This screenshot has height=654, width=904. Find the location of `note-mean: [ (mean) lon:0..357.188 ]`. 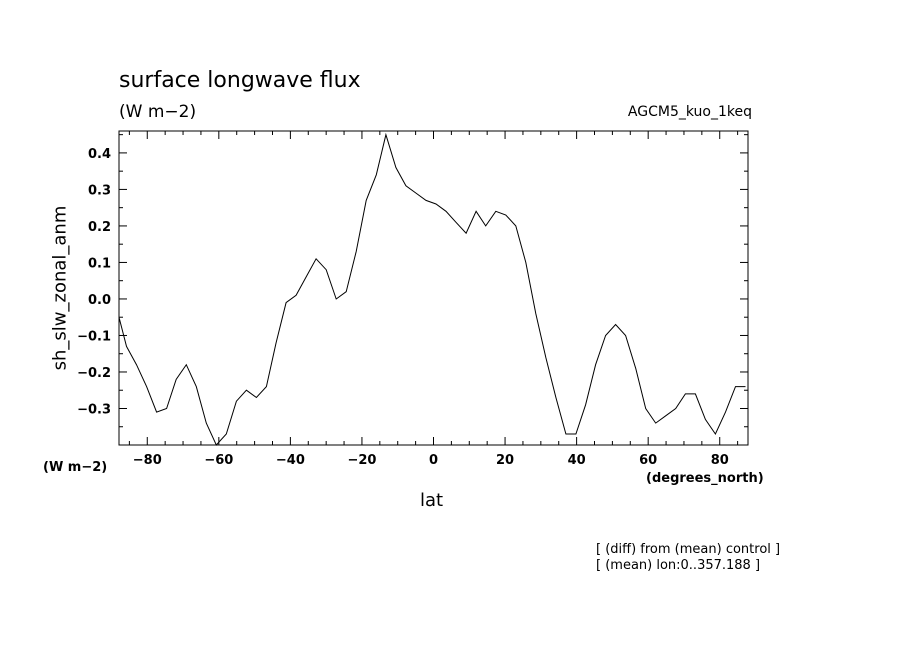

note-mean: [ (mean) lon:0..357.188 ] is located at coordinates (678, 565).